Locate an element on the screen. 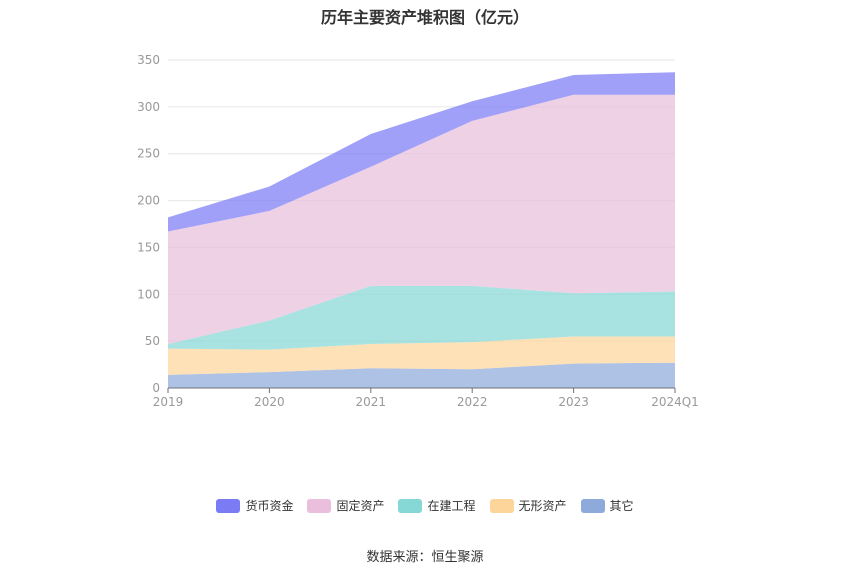 This screenshot has height=575, width=850. legend-item-在建工程: 在建工程 is located at coordinates (437, 505).